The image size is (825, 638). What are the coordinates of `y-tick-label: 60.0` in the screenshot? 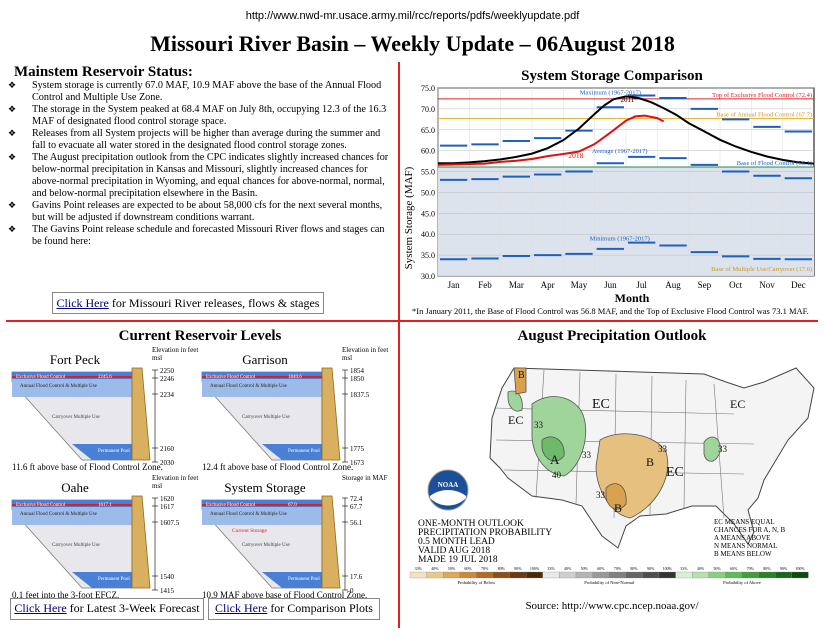 It's located at (428, 151).